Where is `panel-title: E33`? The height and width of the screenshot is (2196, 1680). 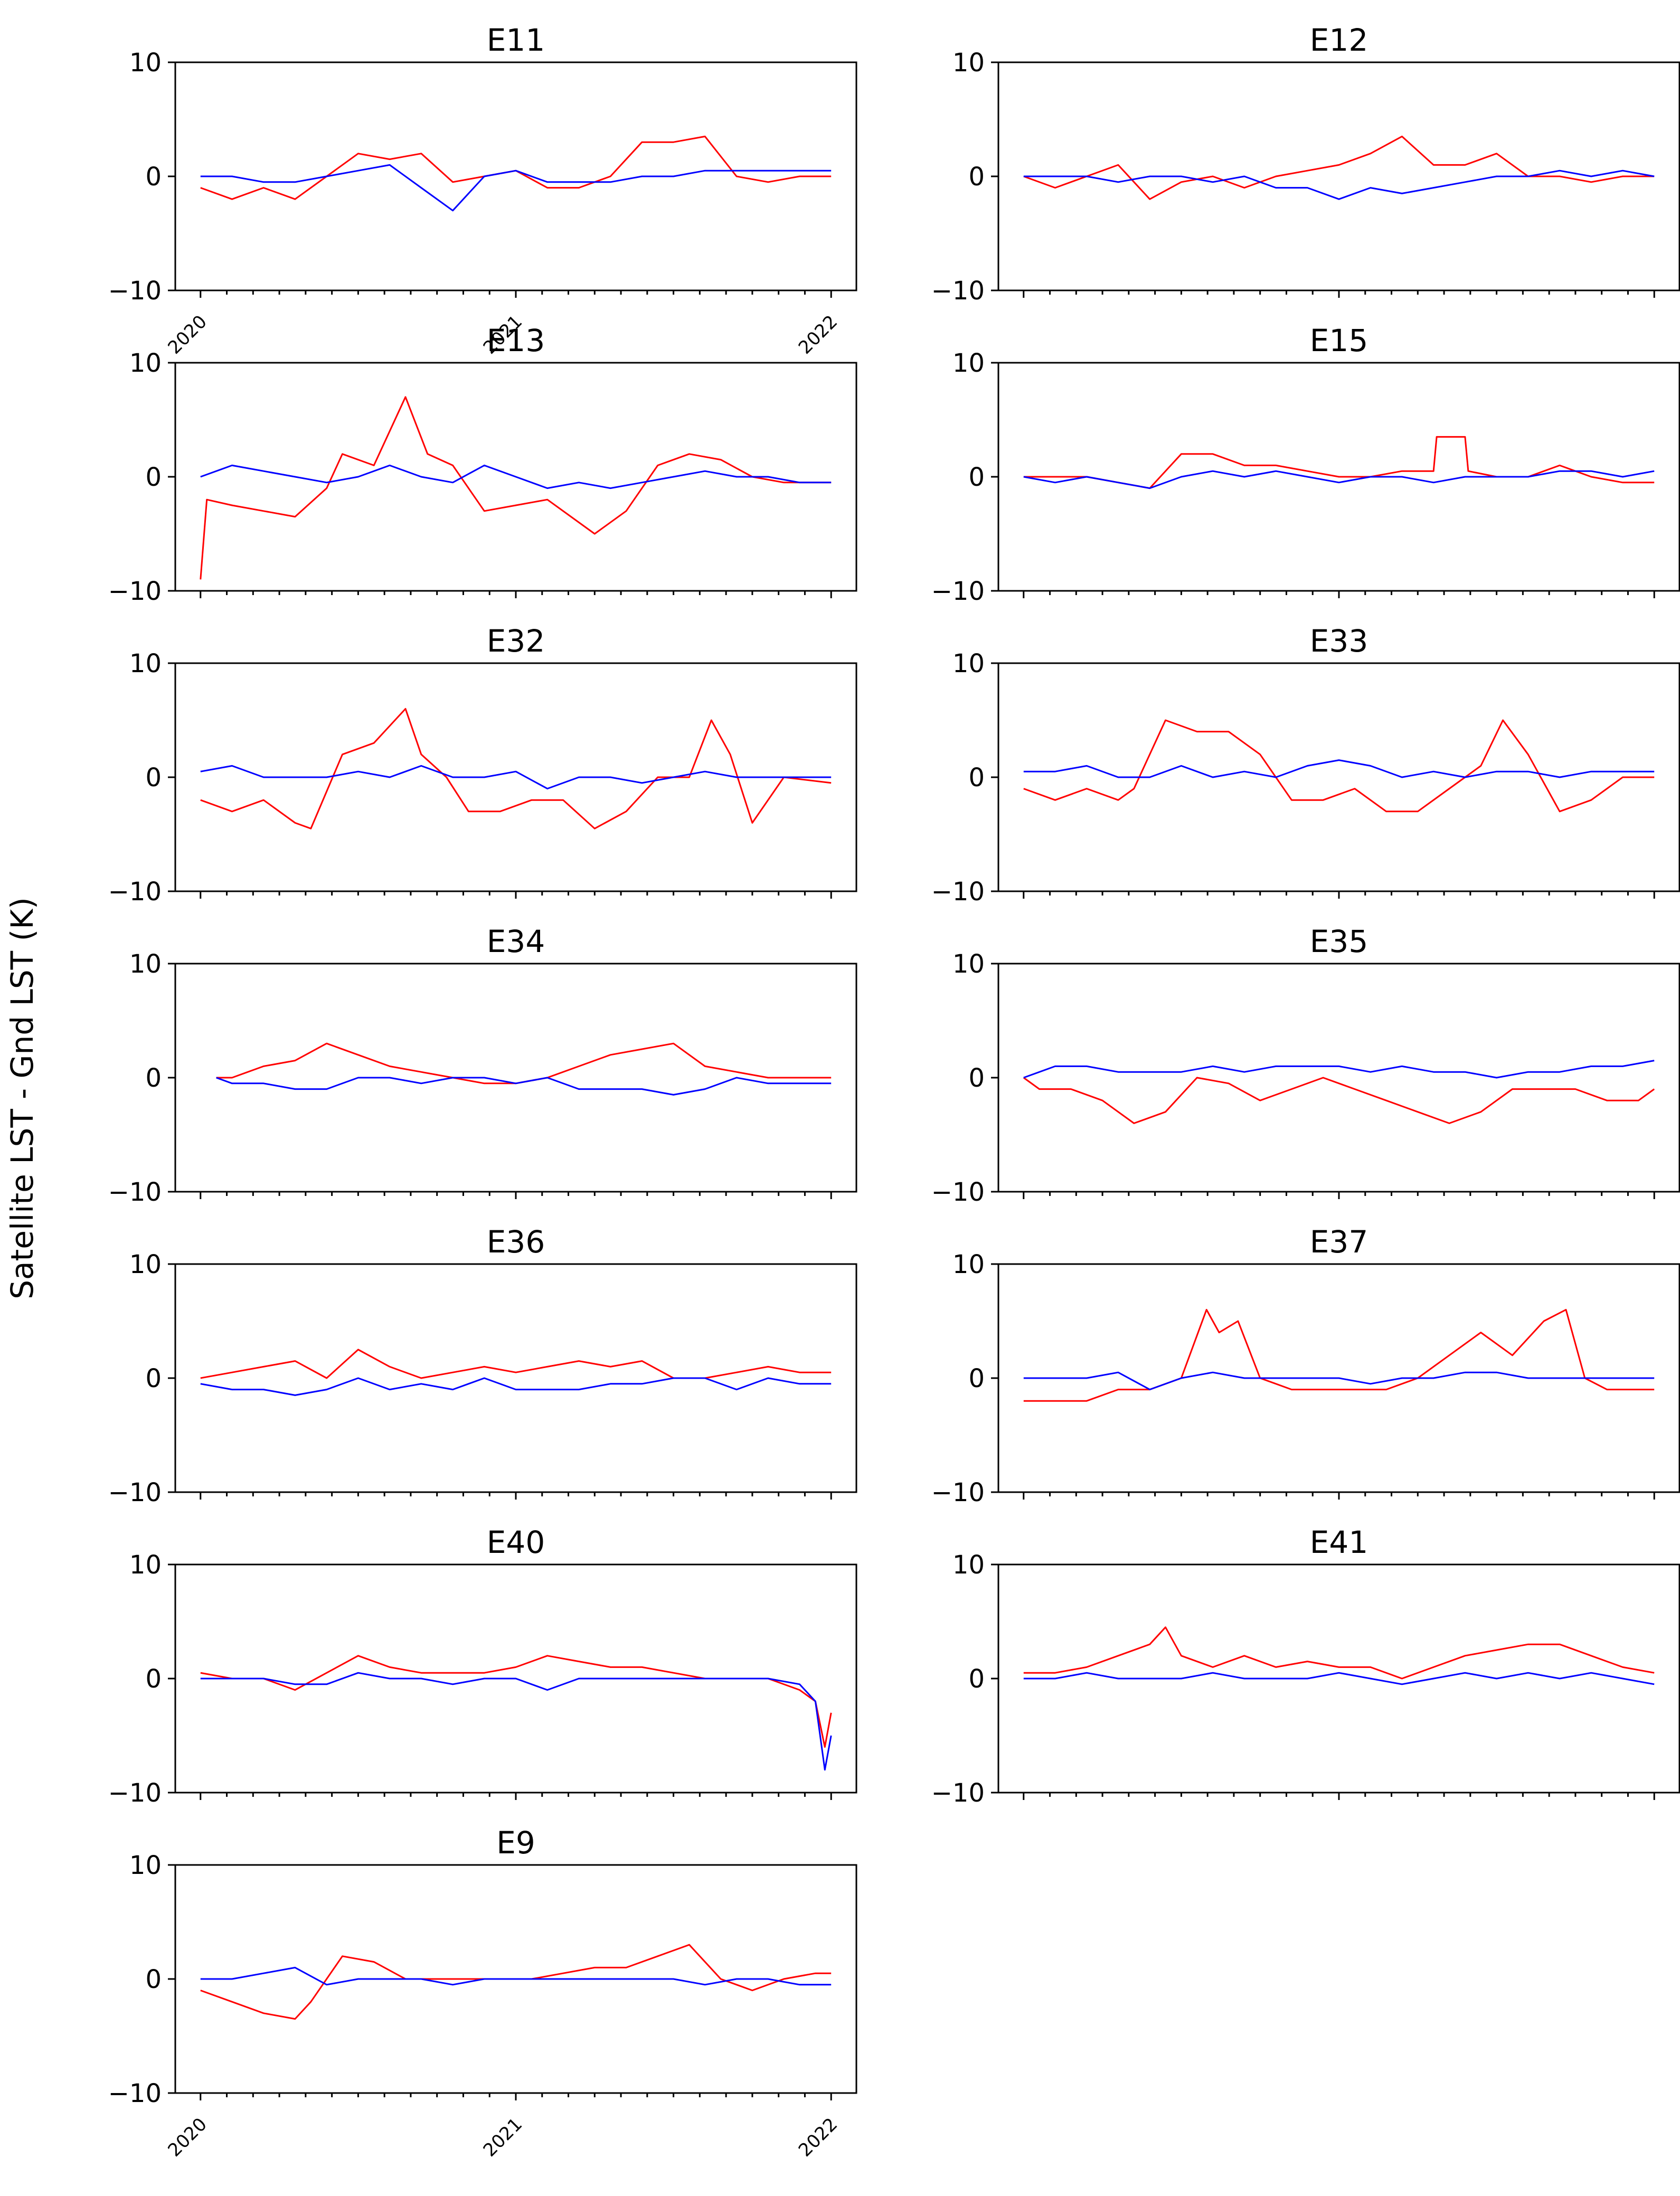 panel-title: E33 is located at coordinates (1339, 641).